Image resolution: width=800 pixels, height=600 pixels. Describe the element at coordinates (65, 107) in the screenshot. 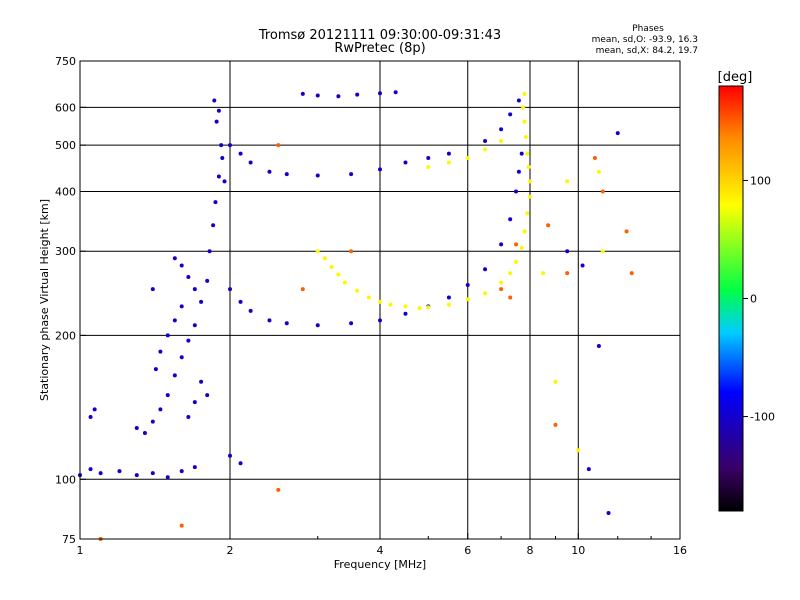

I see `y-tick-label: 600` at that location.